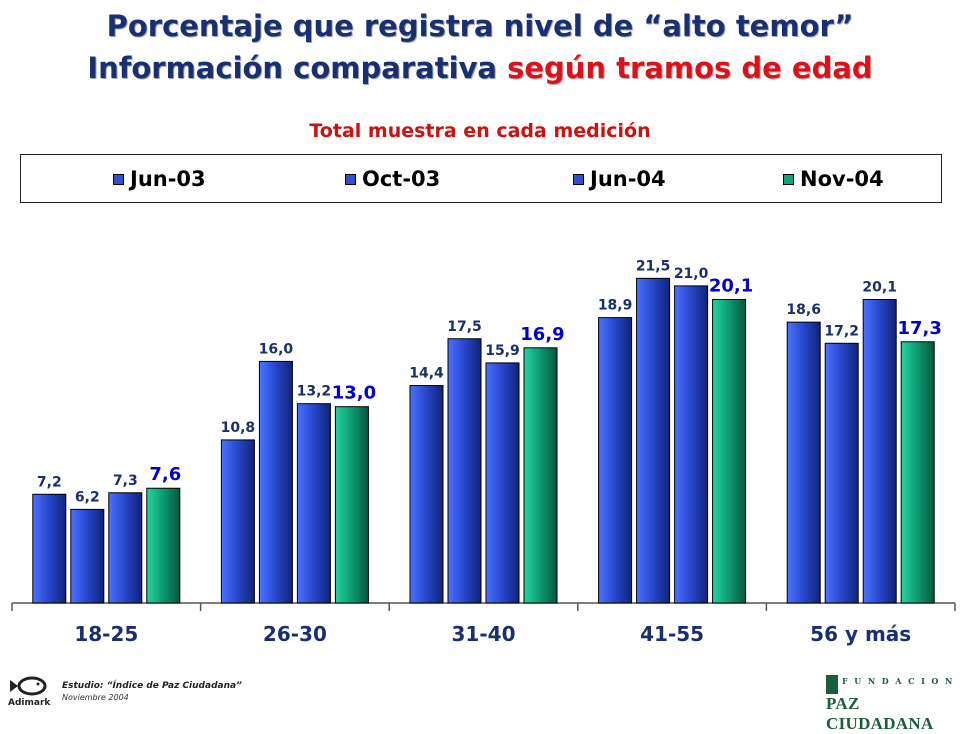 This screenshot has height=734, width=960. I want to click on footer-study: Estudio: “Índice de Paz Ciudadana”, so click(152, 686).